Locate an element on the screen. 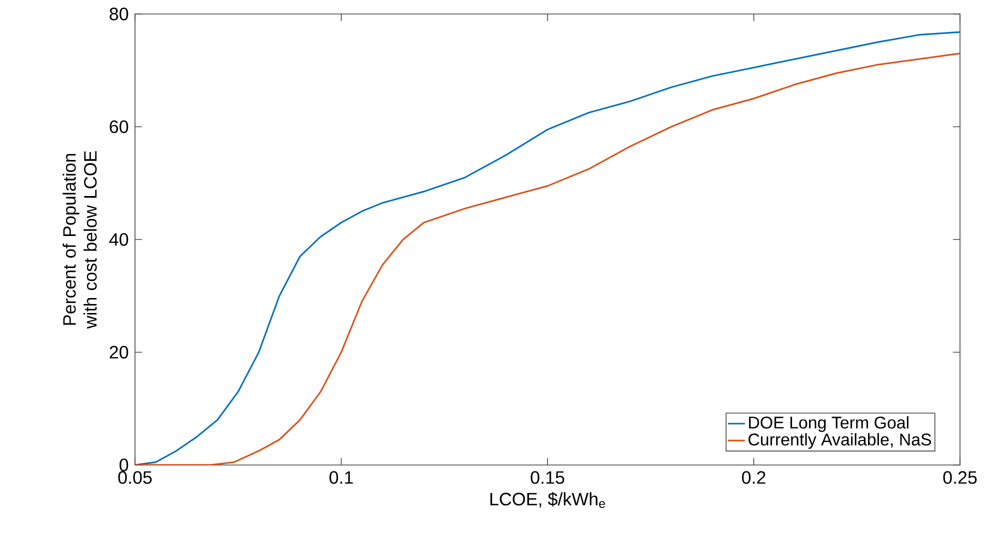 This screenshot has width=995, height=554. x-tick-label: 0.25 is located at coordinates (960, 477).